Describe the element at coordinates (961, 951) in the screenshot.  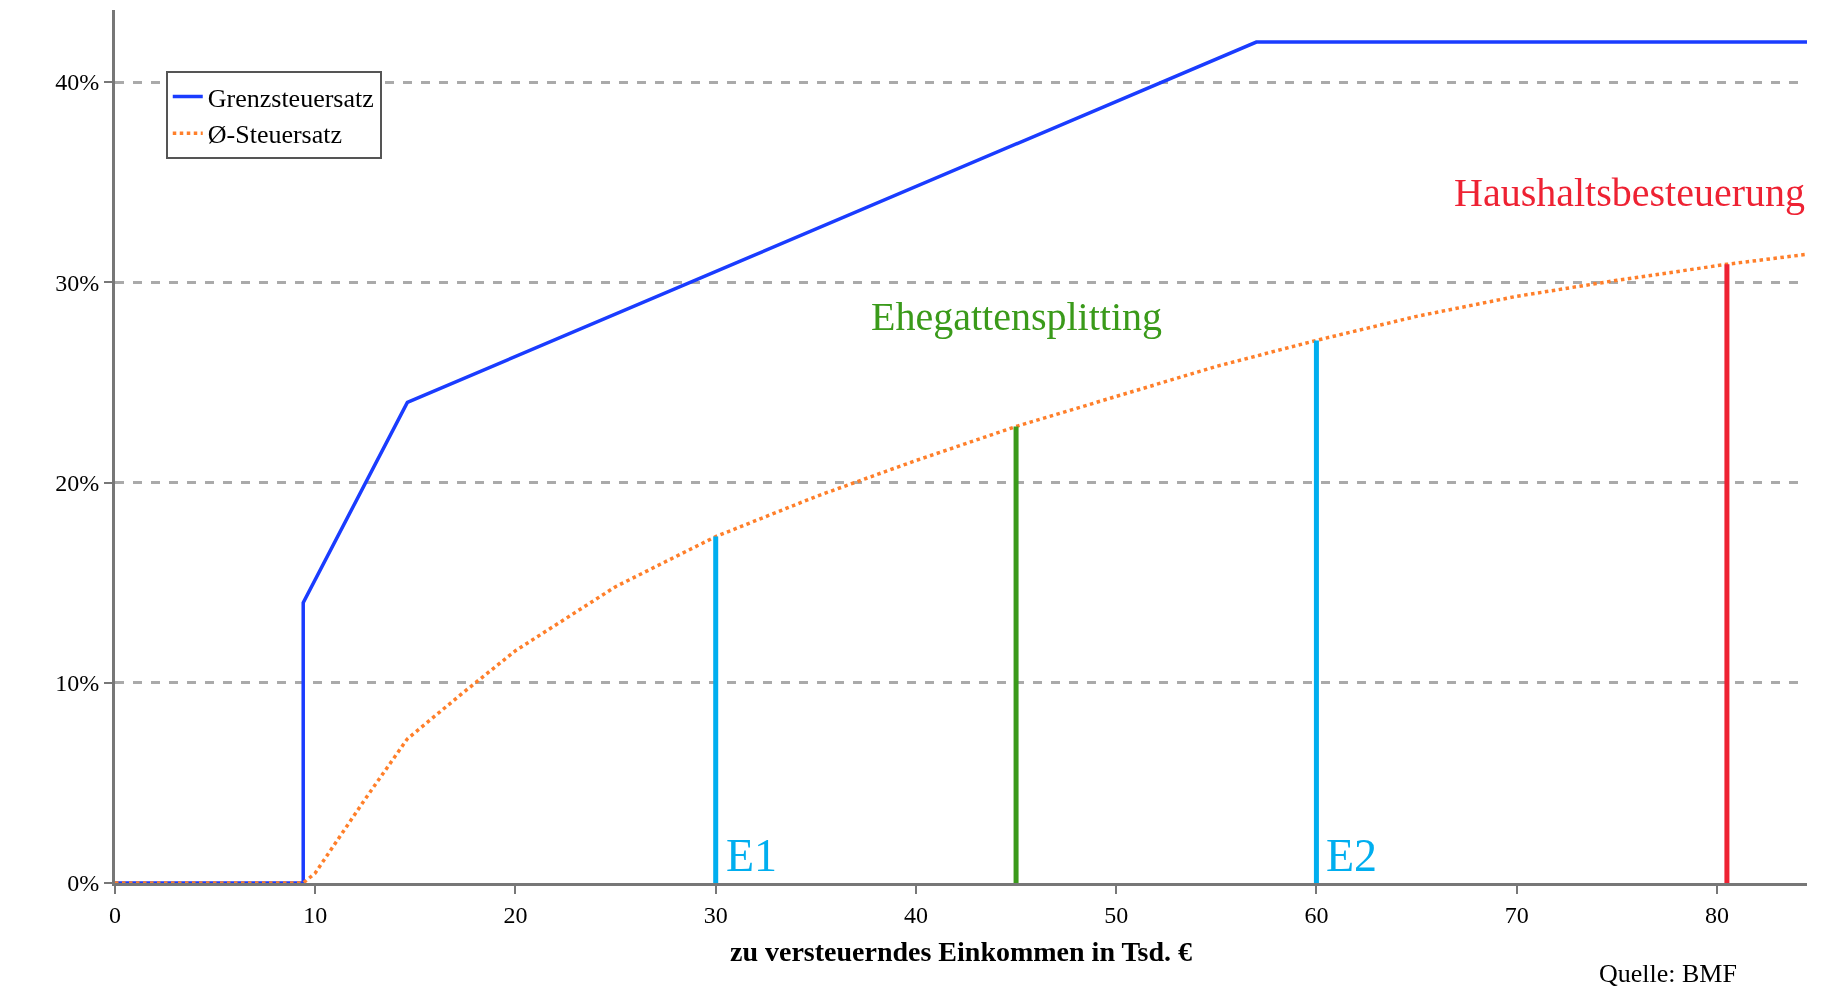
I see `x-axis-title: zu versteuerndes Einkommen in Tsd. €` at that location.